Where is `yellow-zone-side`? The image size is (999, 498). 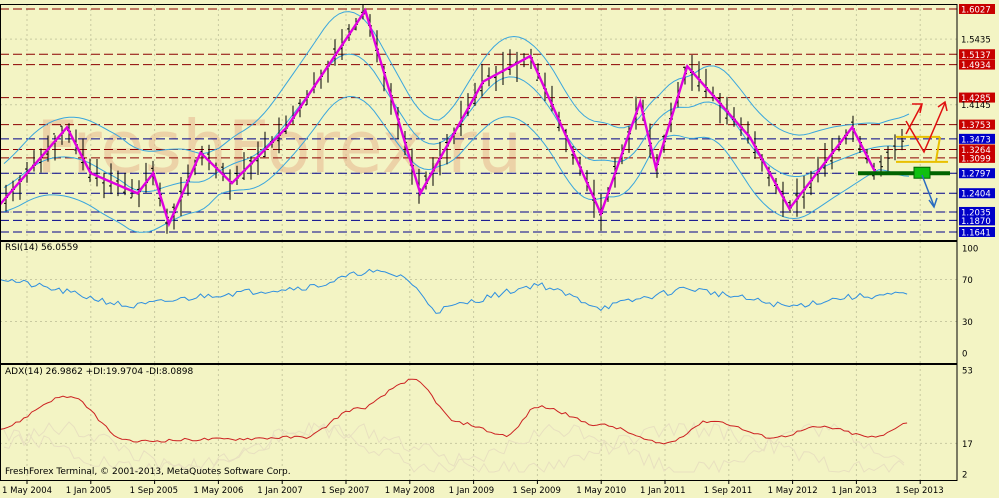
yellow-zone-side is located at coordinates (938, 149).